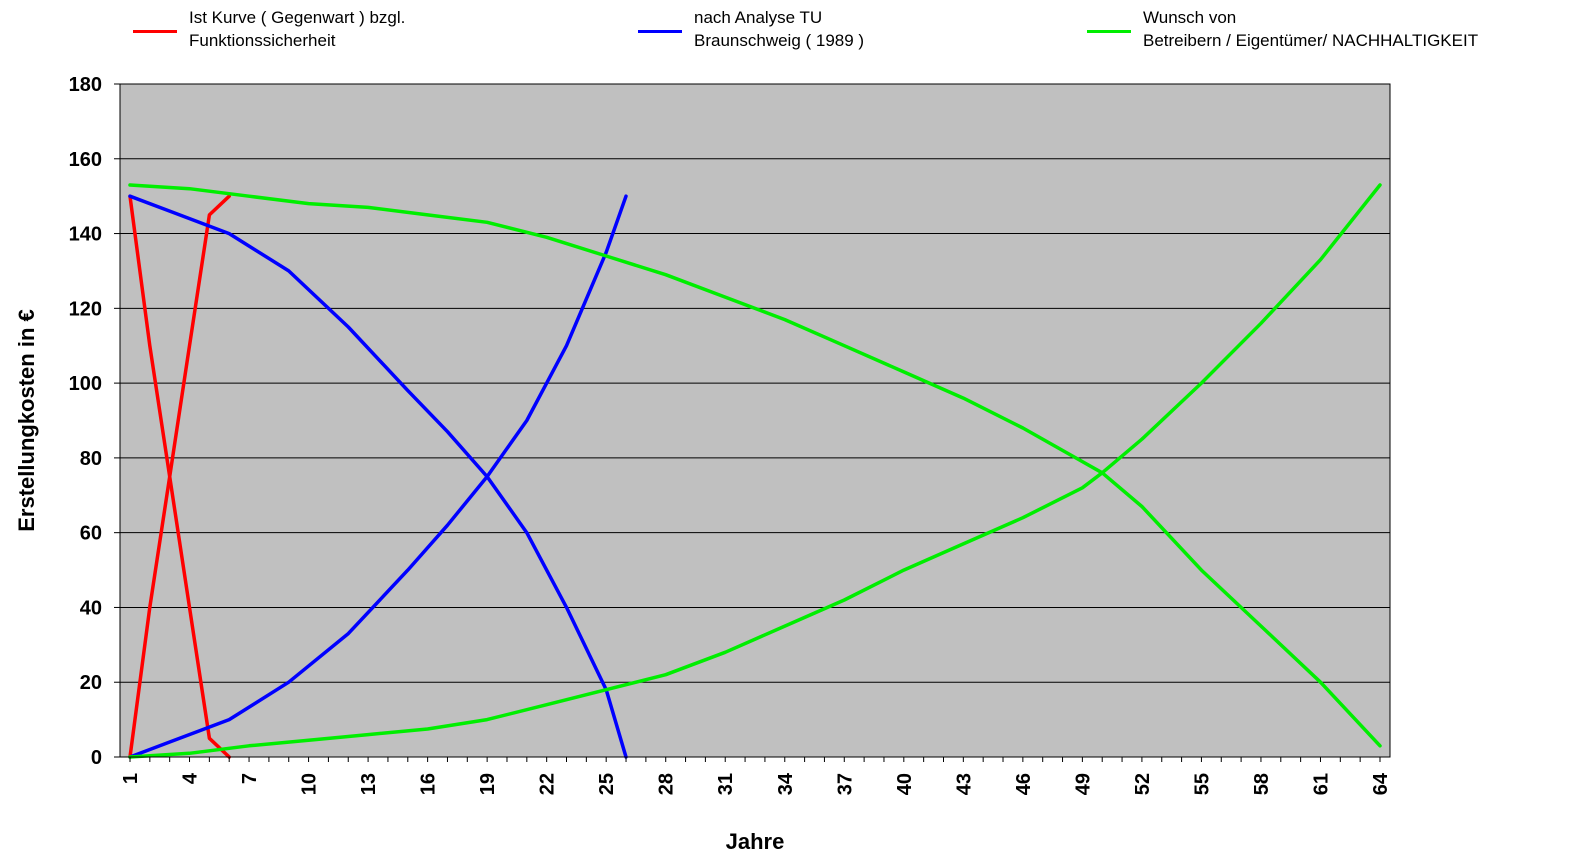  I want to click on x-tick-label: 64, so click(1381, 783).